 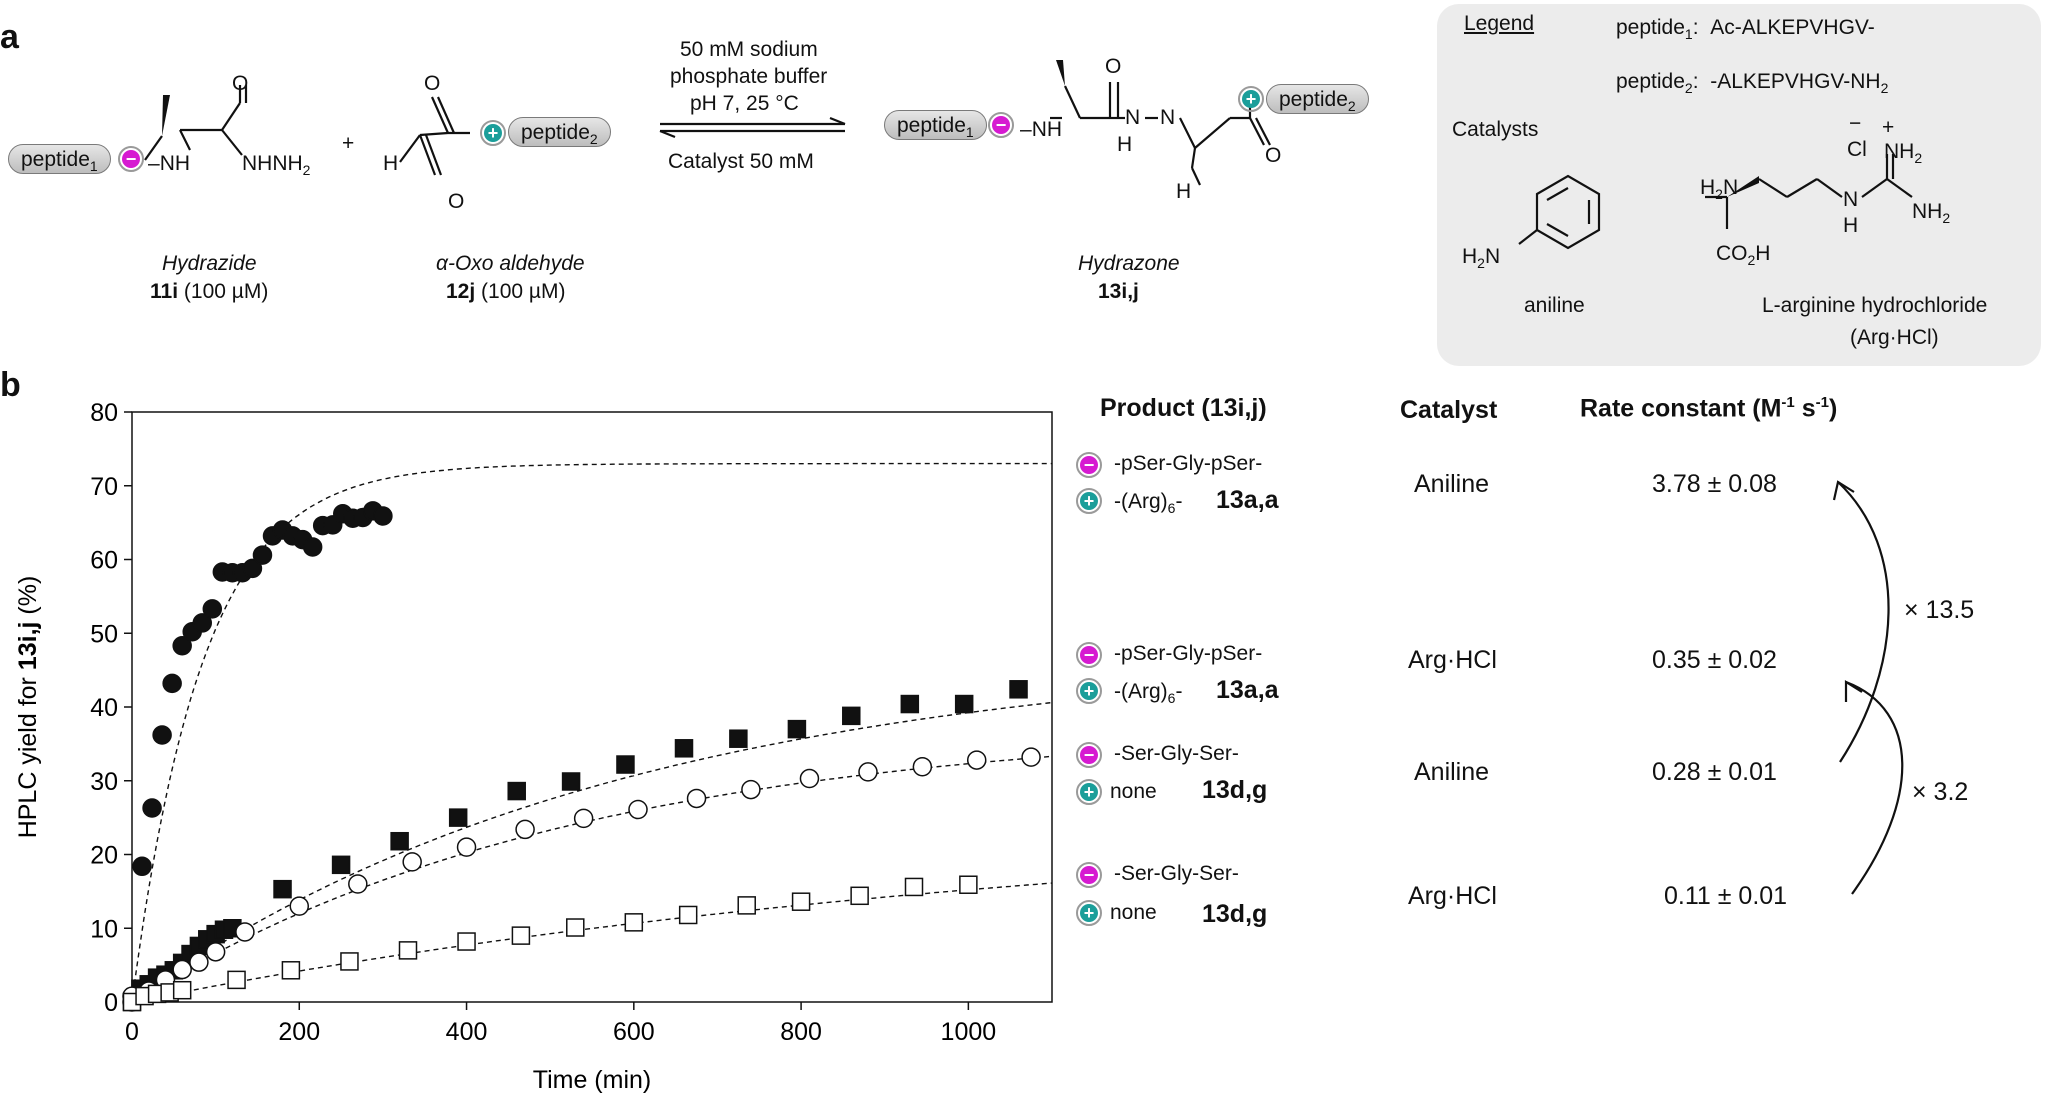 I want to click on row3-positive-charge-icon: +, so click(x=1089, y=792).